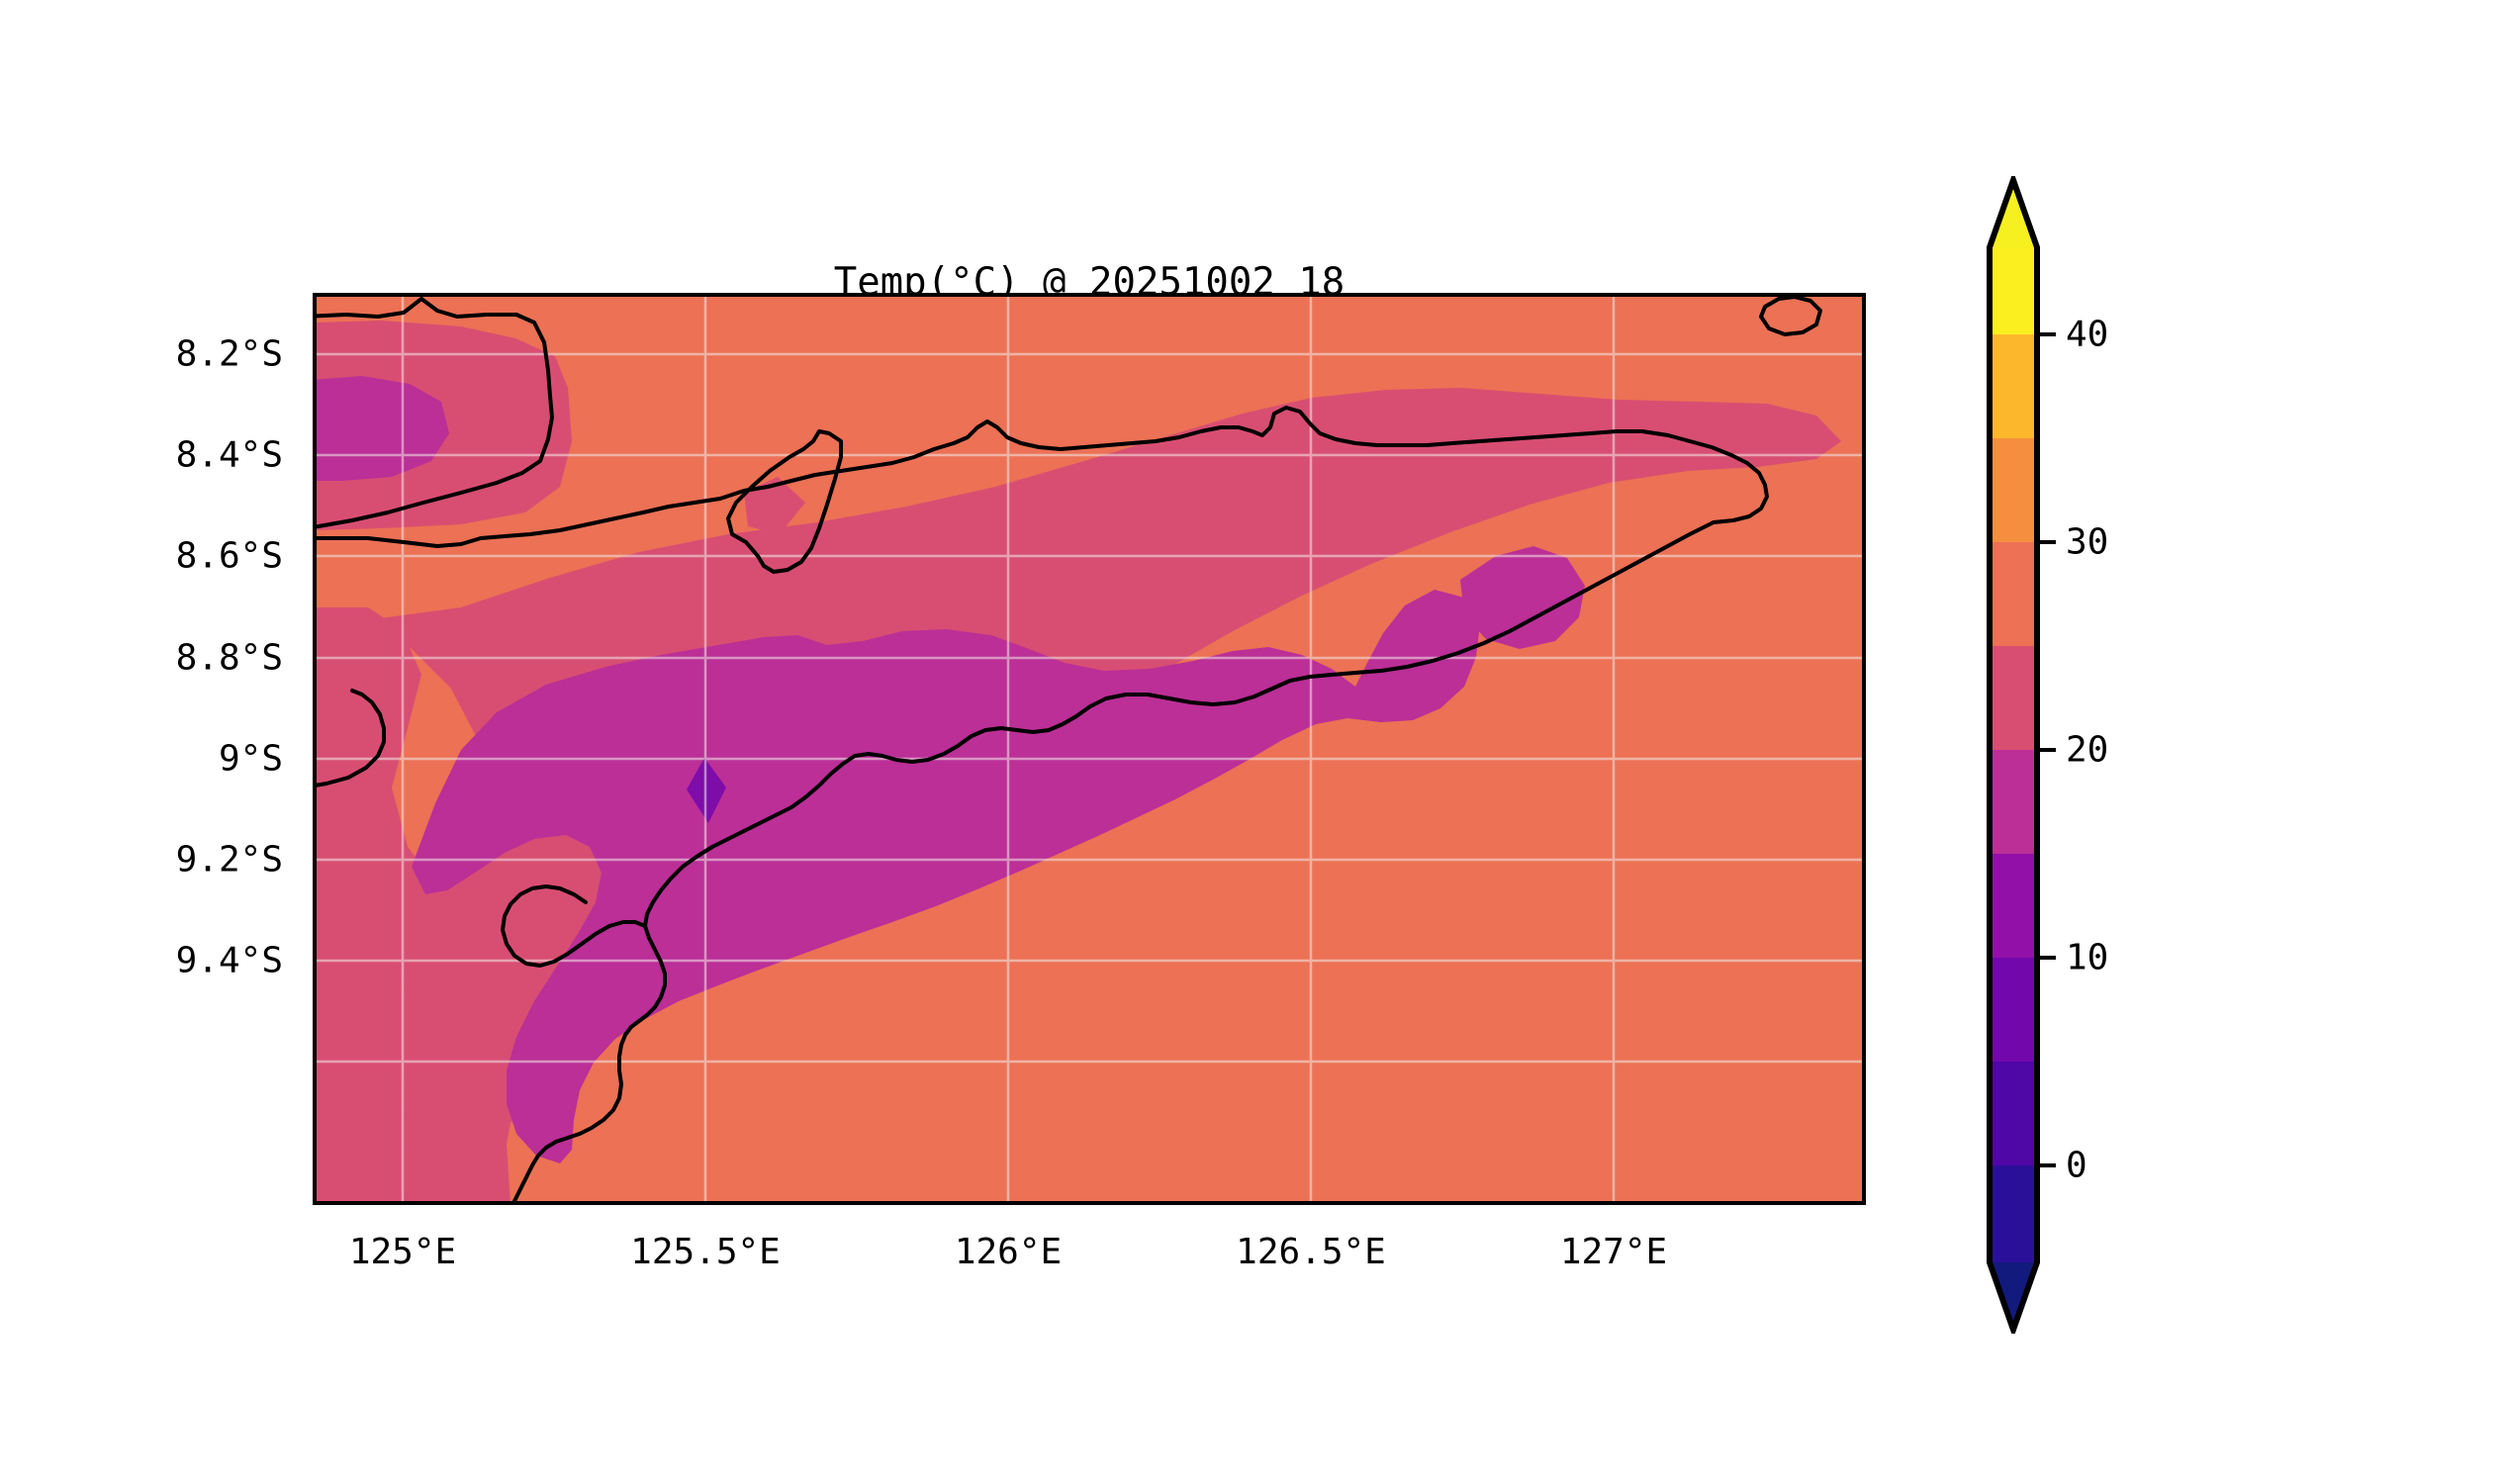  What do you see at coordinates (2013, 1296) in the screenshot?
I see `colorbar-extend-bottom` at bounding box center [2013, 1296].